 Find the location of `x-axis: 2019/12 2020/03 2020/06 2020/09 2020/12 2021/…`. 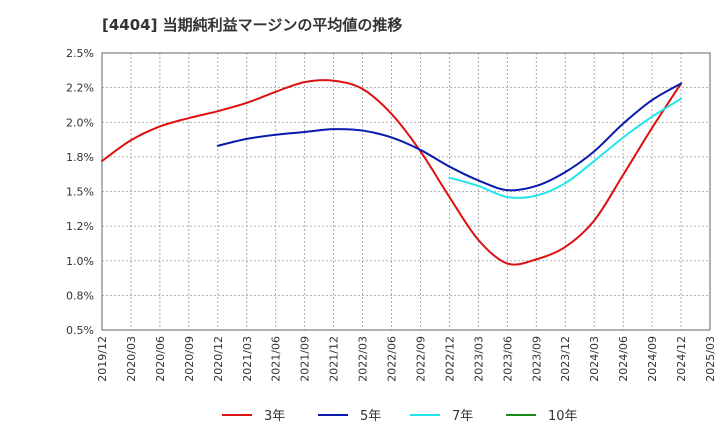

x-axis: 2019/12 2020/03 2020/06 2020/09 2020/12 2021/… is located at coordinates (406, 359).